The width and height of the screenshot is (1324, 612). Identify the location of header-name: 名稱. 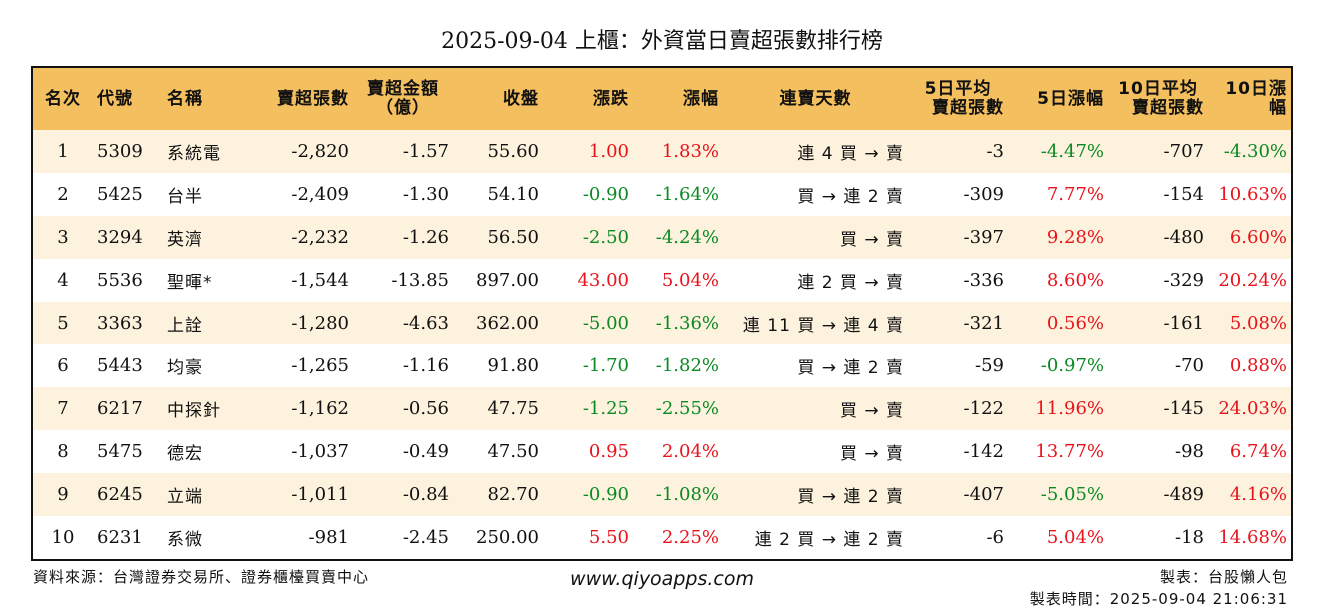
(185, 98).